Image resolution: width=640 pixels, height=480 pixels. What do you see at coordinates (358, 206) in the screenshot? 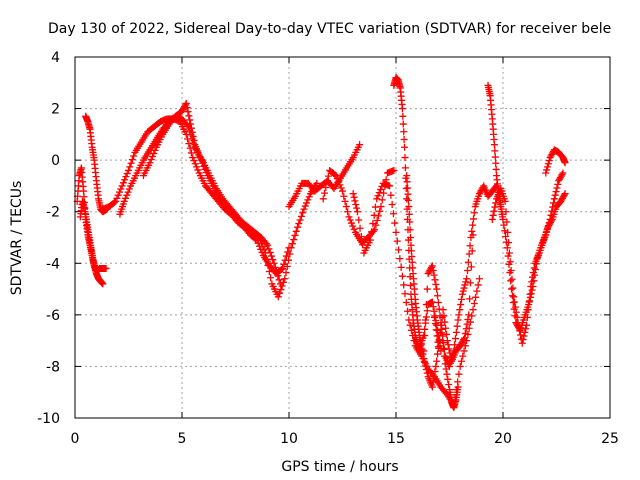
I see `series-s8` at bounding box center [358, 206].